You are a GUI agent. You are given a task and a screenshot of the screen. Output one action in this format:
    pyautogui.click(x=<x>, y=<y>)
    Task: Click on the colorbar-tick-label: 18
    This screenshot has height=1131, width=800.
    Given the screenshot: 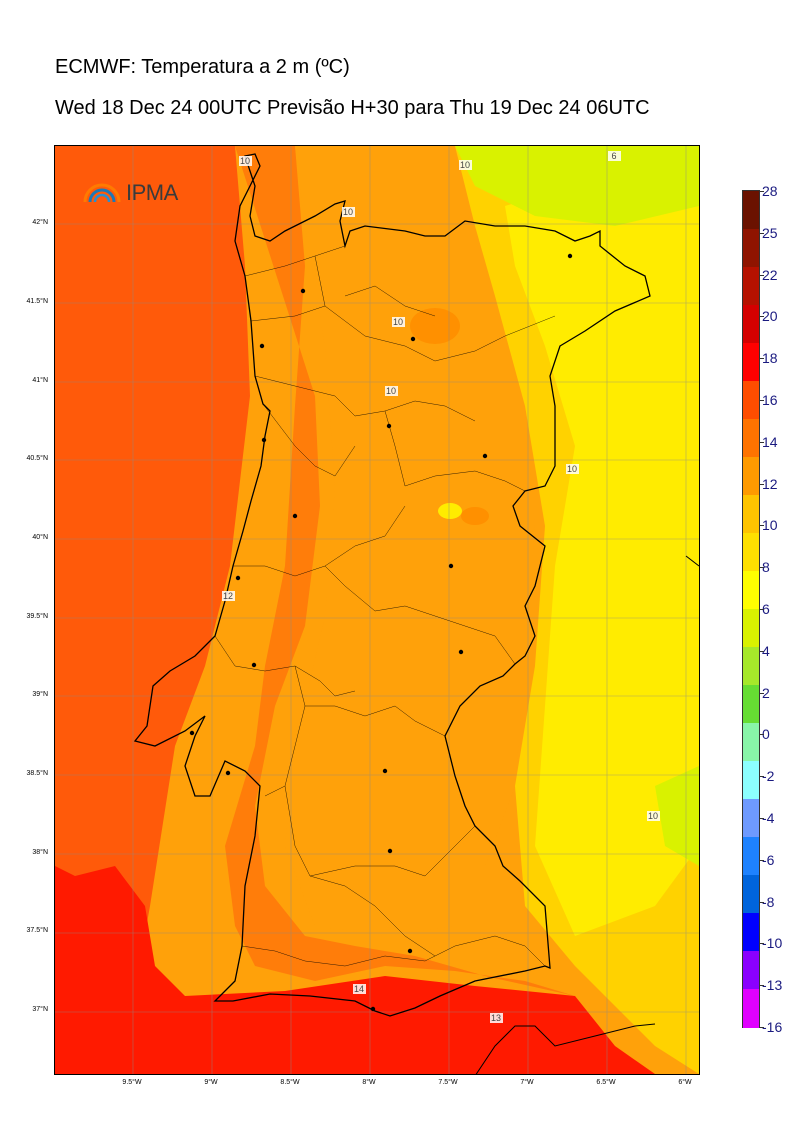 What is the action you would take?
    pyautogui.click(x=770, y=358)
    